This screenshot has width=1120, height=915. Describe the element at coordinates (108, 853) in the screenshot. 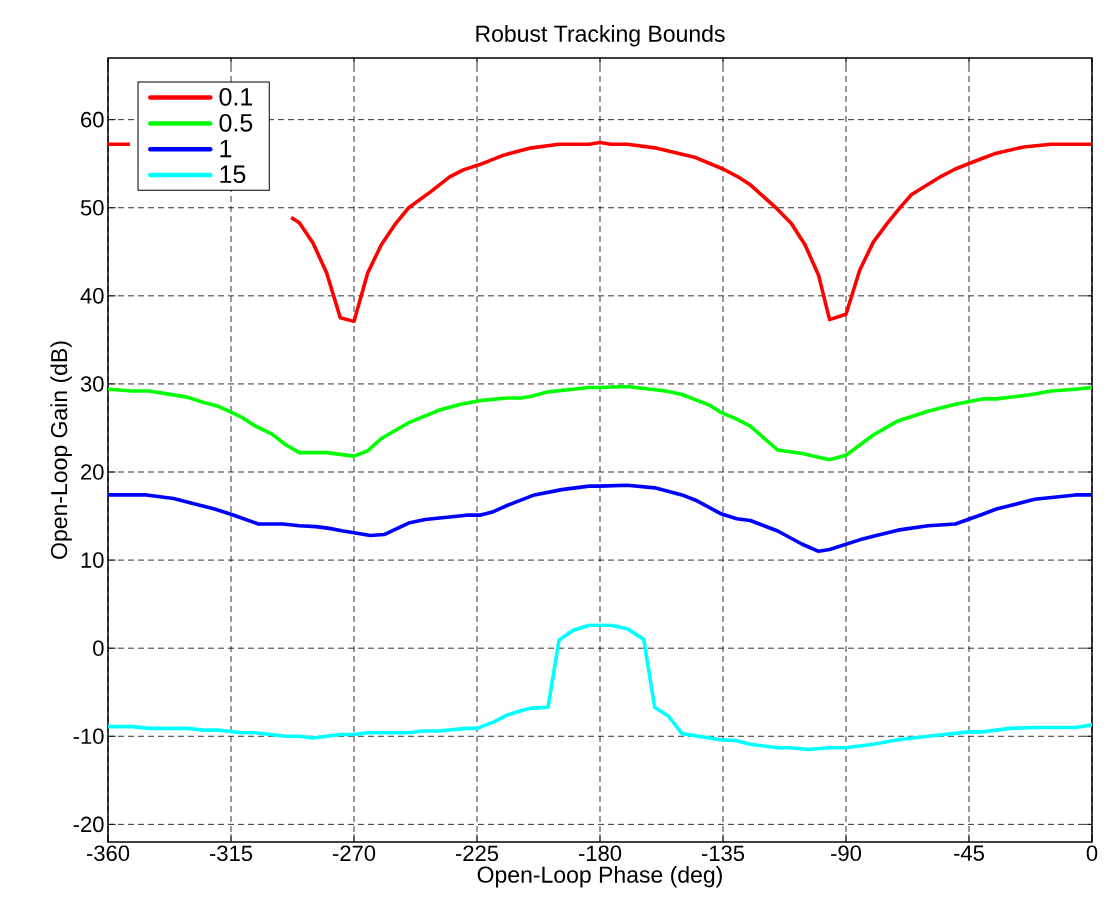

I see `x-tick-label: -360` at that location.